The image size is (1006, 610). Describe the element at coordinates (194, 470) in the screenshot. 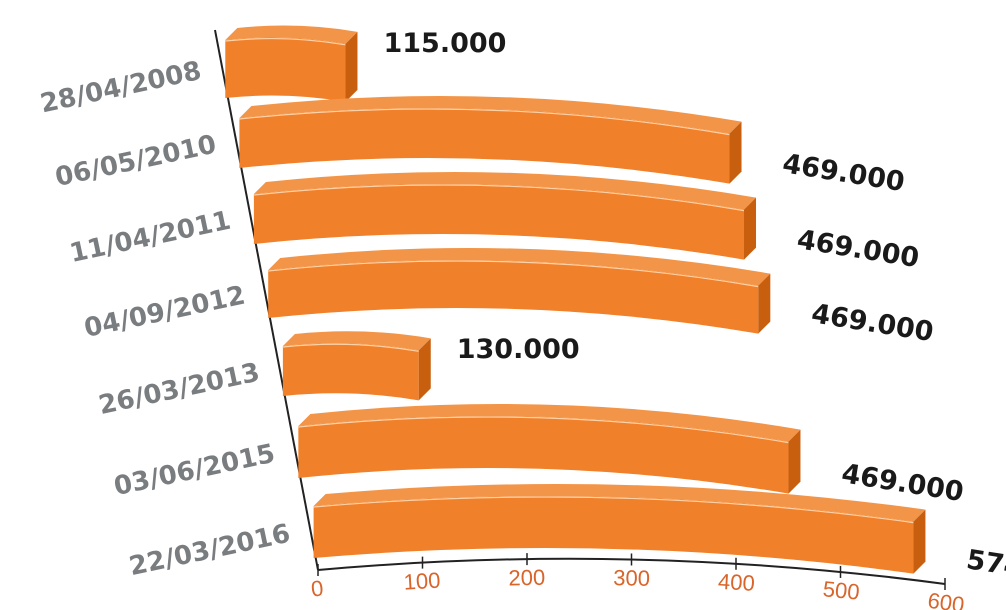

I see `category-label: 03/06/2015` at that location.